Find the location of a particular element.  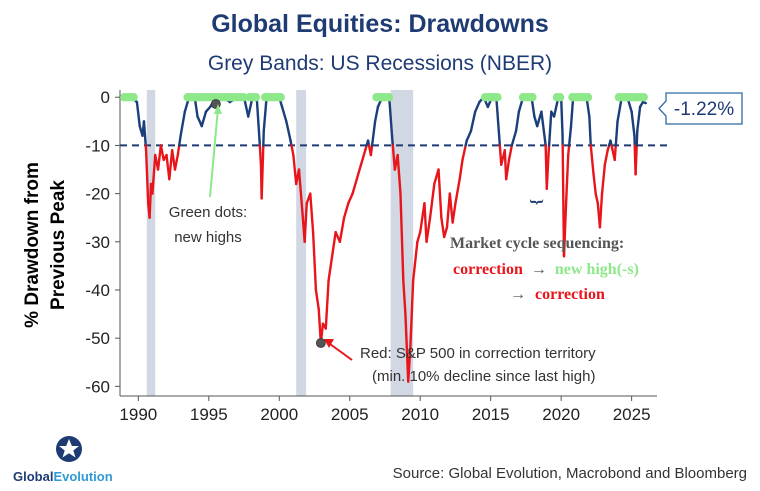

y-tick-label: -60 is located at coordinates (97, 386).